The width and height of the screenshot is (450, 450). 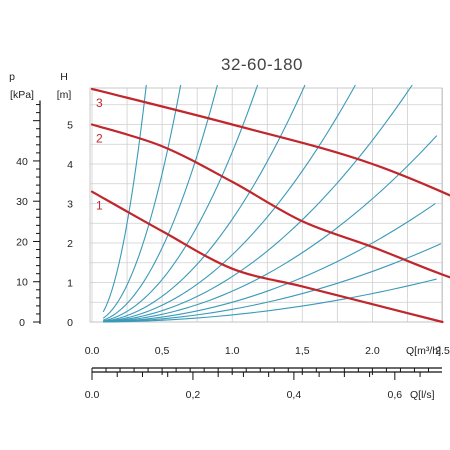 What do you see at coordinates (64, 77) in the screenshot?
I see `y-axis-label: H` at bounding box center [64, 77].